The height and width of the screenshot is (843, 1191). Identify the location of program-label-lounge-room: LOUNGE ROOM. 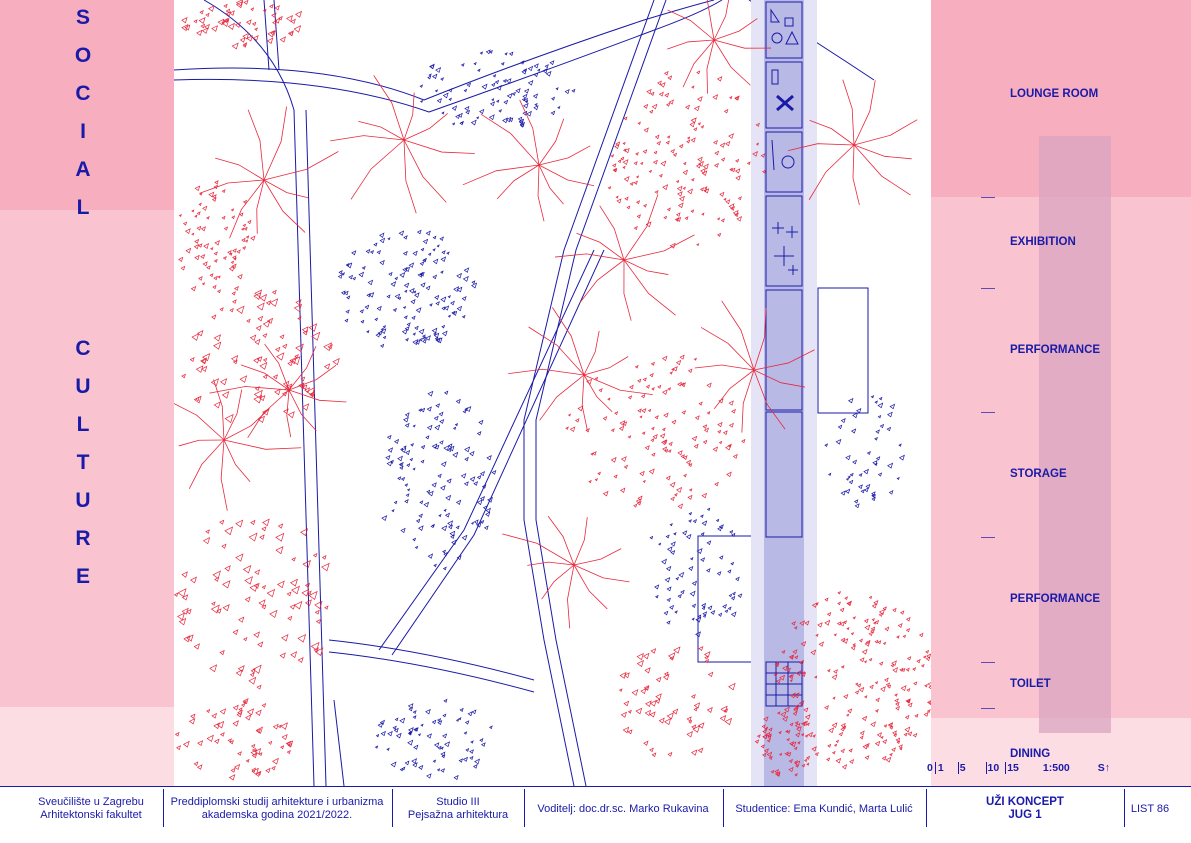
(1054, 94).